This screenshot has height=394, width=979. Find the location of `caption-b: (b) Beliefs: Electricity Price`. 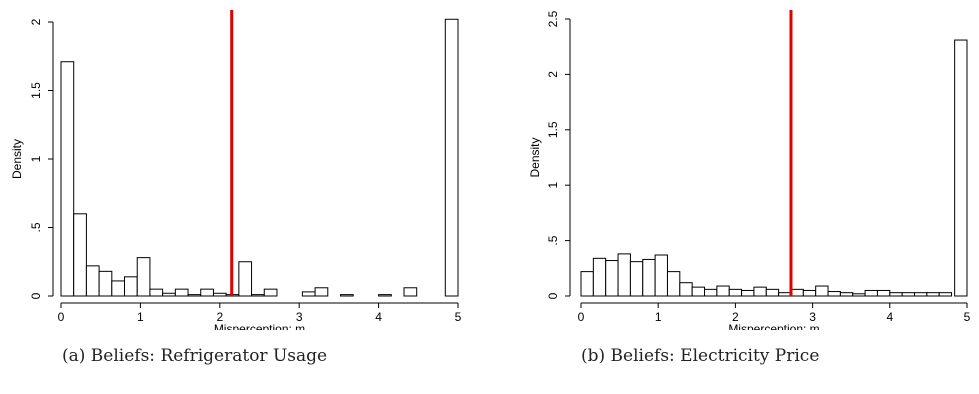

caption-b: (b) Beliefs: Electricity Price is located at coordinates (700, 356).